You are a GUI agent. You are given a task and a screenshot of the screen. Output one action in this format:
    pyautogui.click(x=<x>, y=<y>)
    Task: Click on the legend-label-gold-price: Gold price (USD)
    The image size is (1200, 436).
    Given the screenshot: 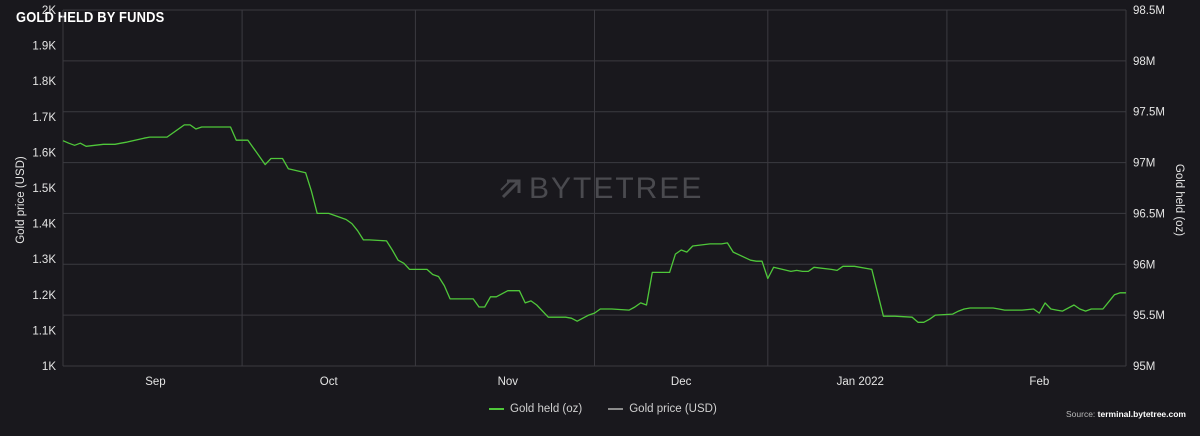 What is the action you would take?
    pyautogui.click(x=673, y=409)
    